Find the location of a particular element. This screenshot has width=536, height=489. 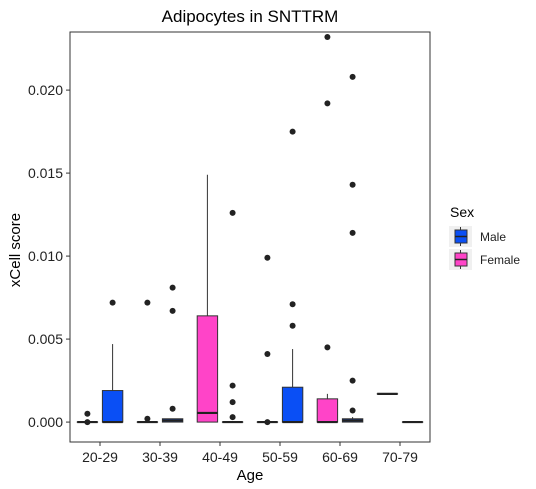

y-tick-label-1: 0.005 is located at coordinates (45, 339).